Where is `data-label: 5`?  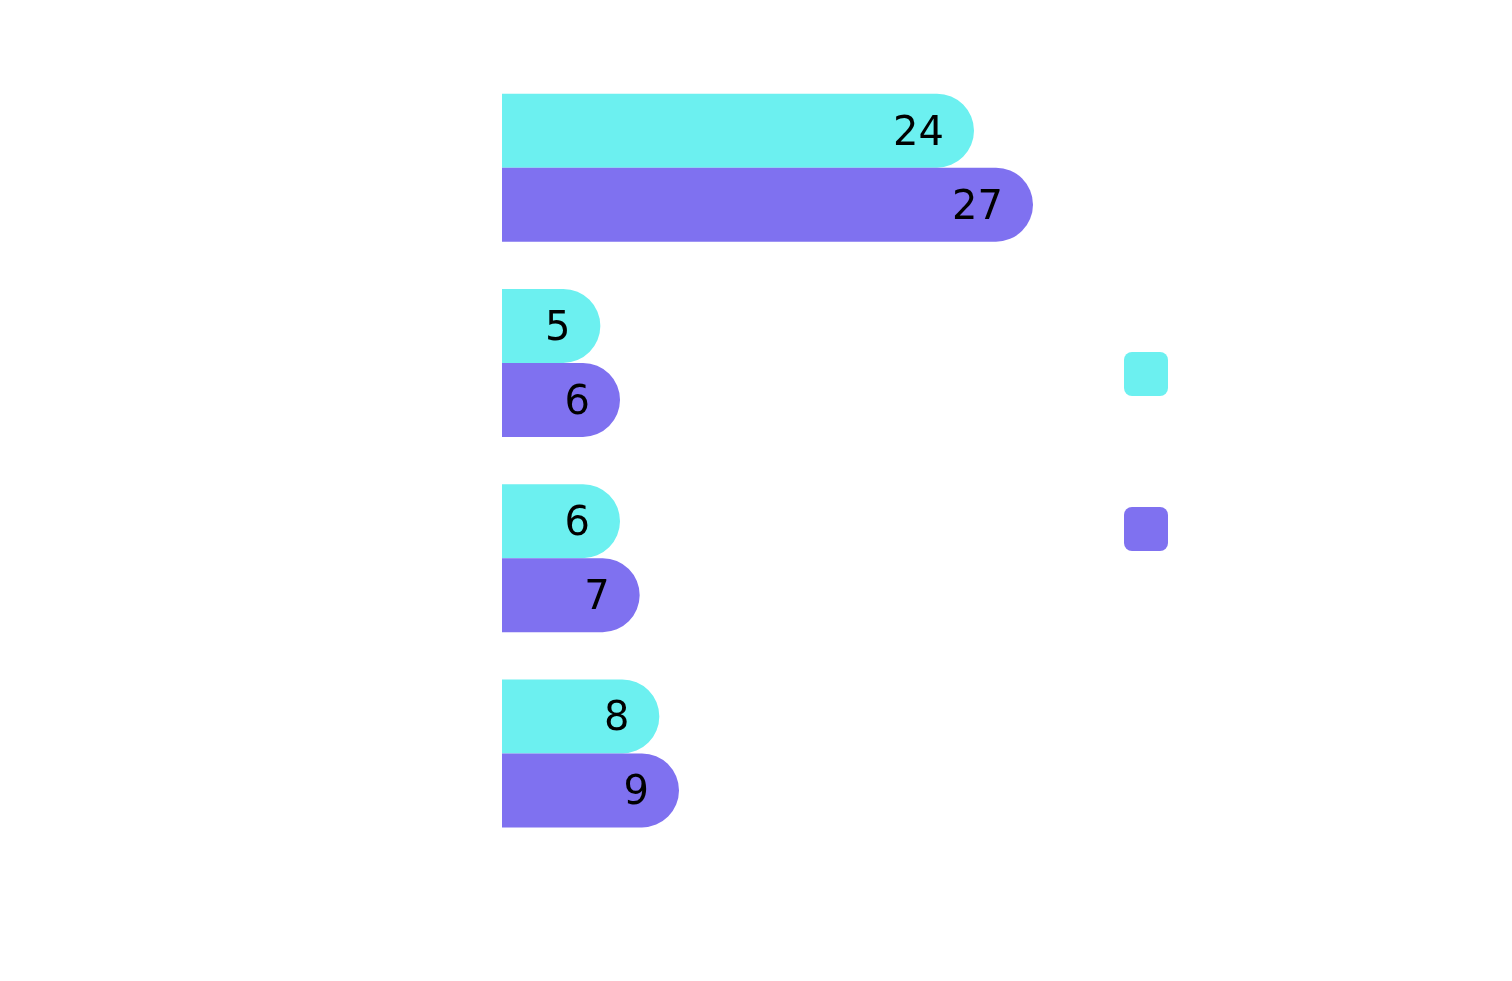
data-label: 5 is located at coordinates (557, 325).